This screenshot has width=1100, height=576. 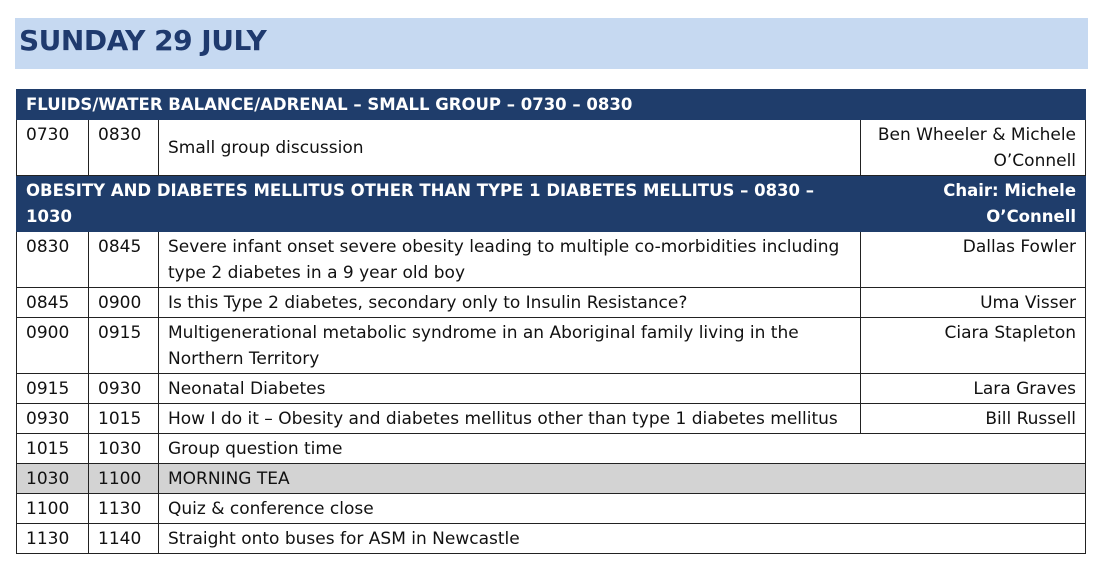 I want to click on start-time: 1015, so click(x=52, y=448).